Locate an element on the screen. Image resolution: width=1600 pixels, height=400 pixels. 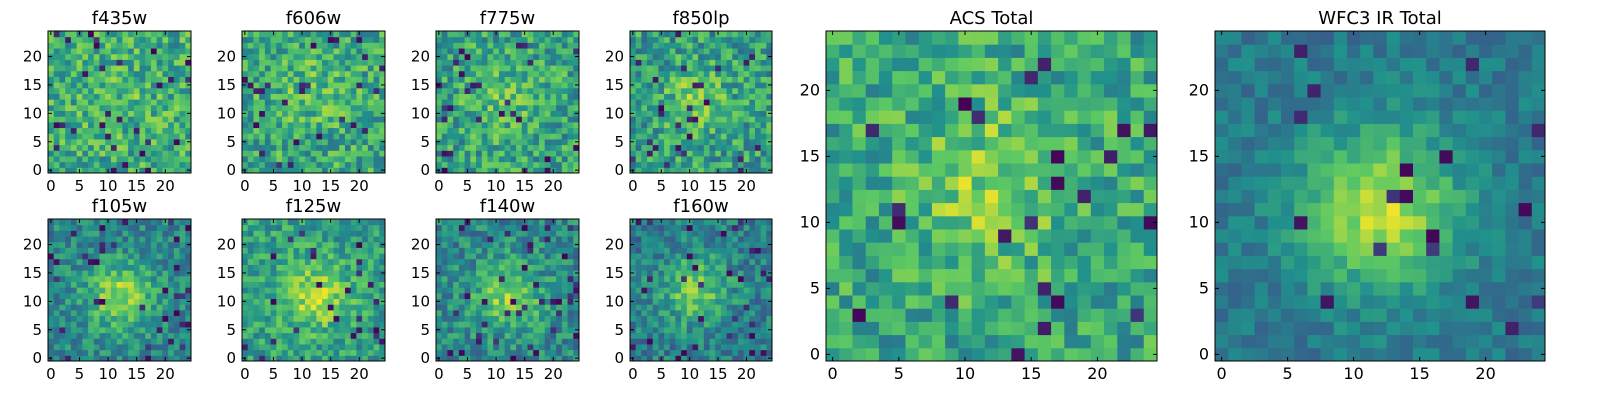
y-tick-label: 20 is located at coordinates (226, 57).